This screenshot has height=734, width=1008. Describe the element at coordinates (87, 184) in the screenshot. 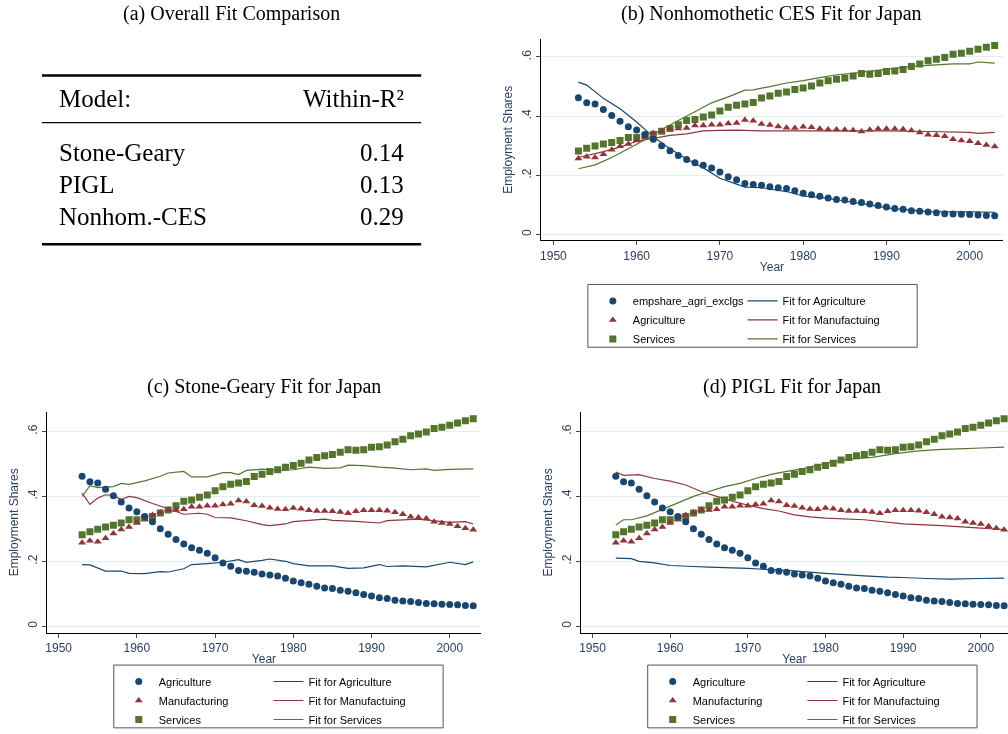

I see `text: PIGL` at that location.